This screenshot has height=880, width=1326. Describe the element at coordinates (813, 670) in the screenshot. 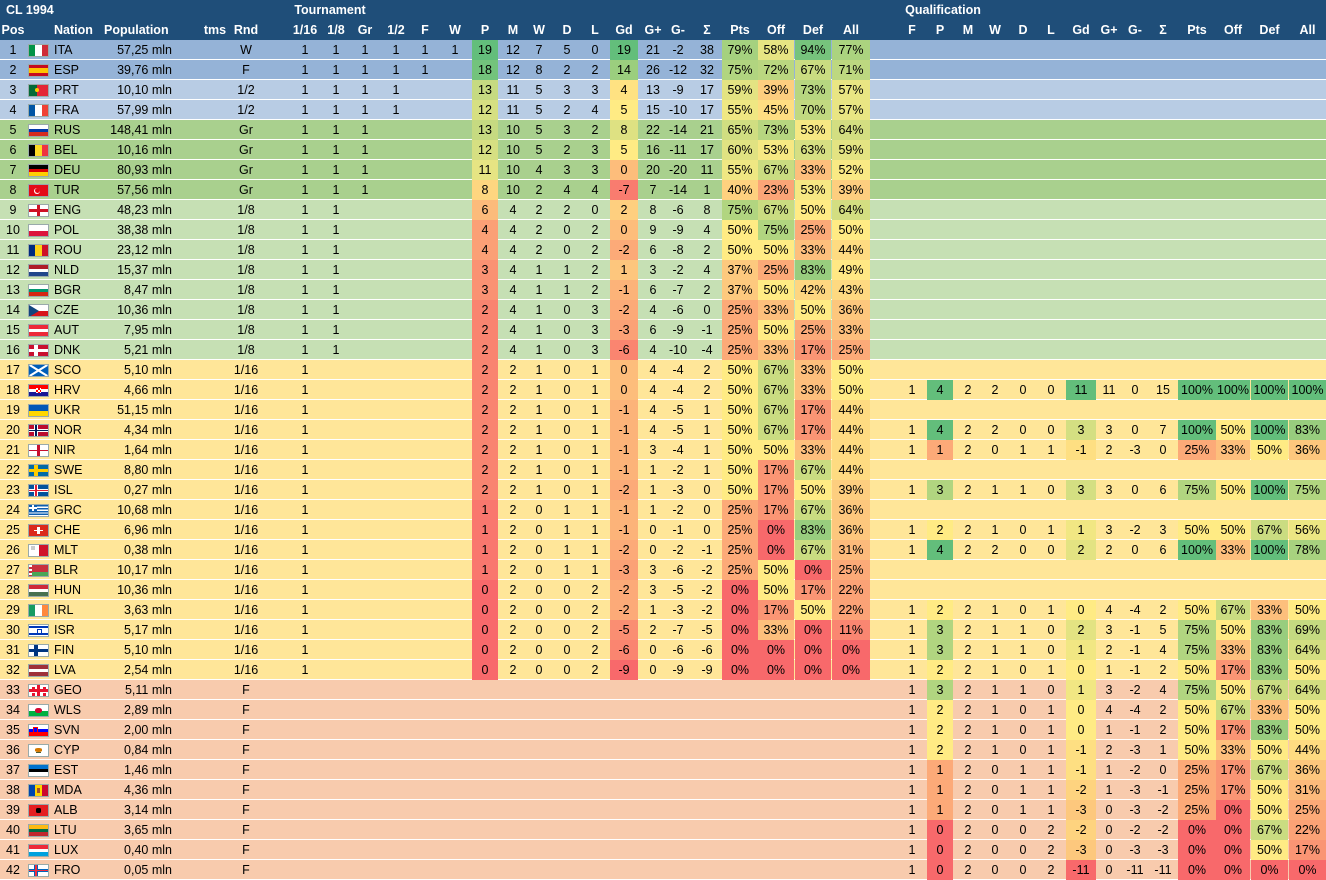

I see `cell-def: 0%` at that location.